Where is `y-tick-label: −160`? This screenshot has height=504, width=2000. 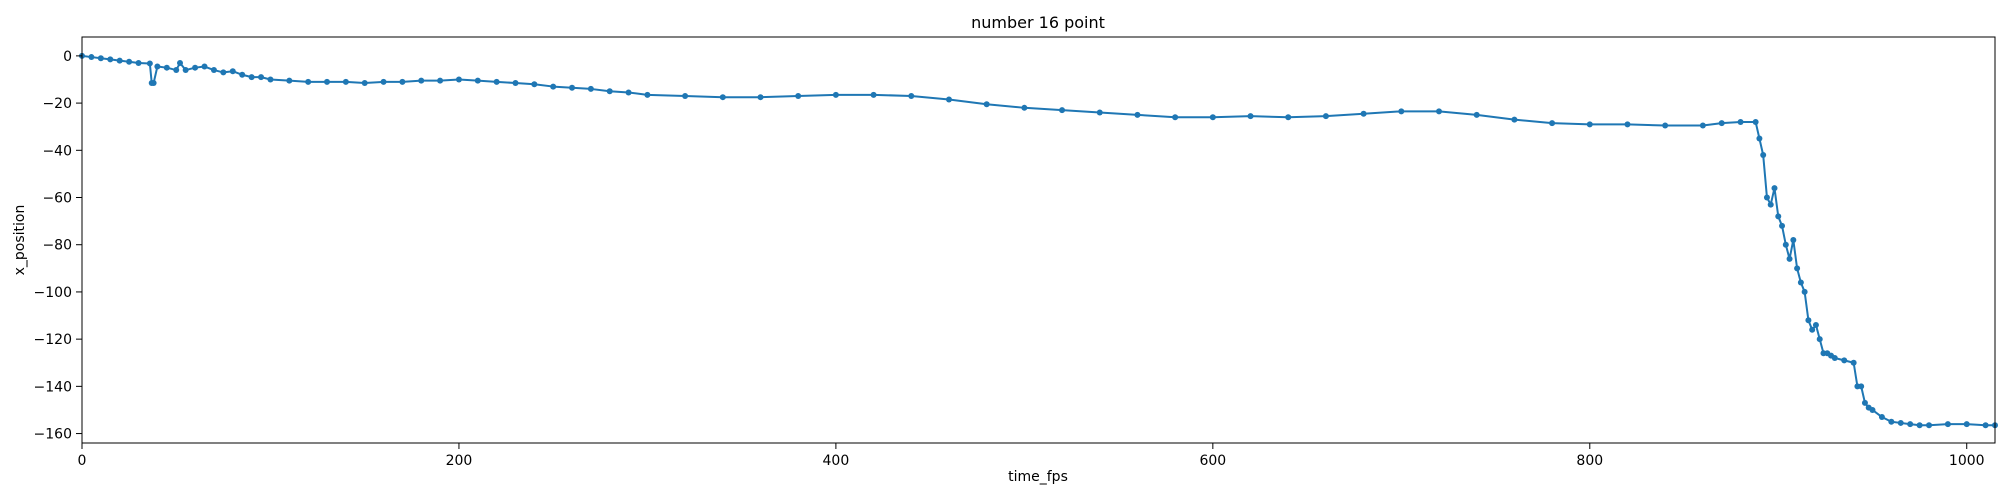 y-tick-label: −160 is located at coordinates (53, 435).